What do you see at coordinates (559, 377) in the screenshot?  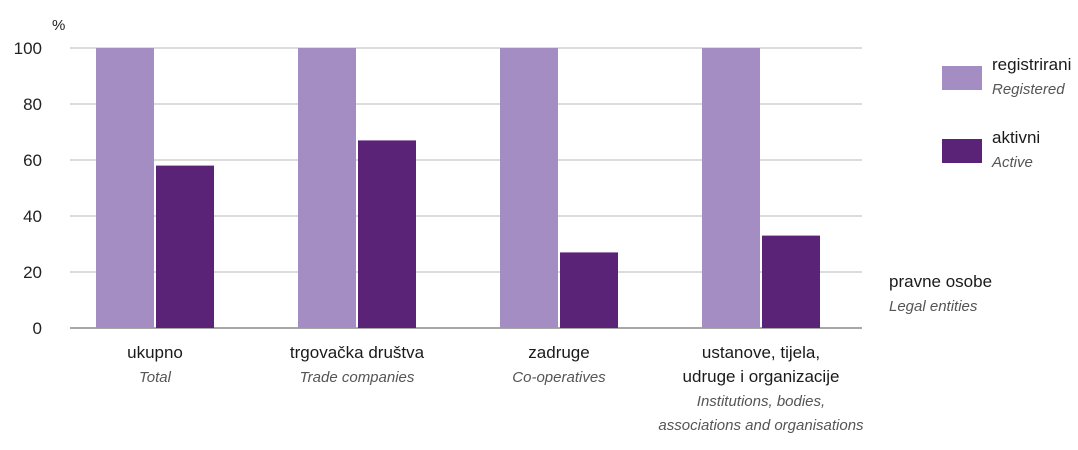 I see `category-sublabel: Co-operatives` at bounding box center [559, 377].